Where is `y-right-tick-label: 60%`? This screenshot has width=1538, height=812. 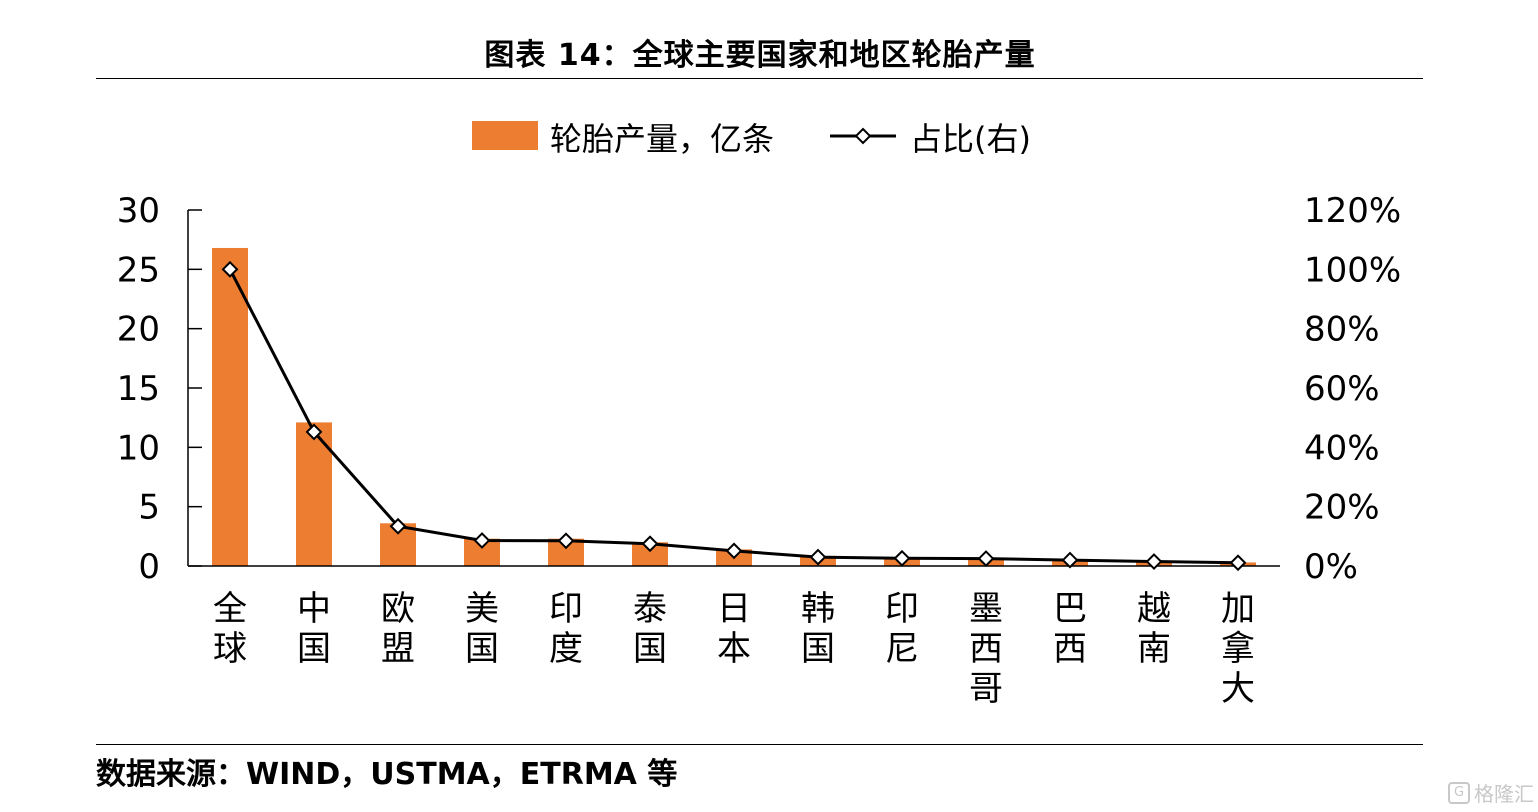 y-right-tick-label: 60% is located at coordinates (1342, 389).